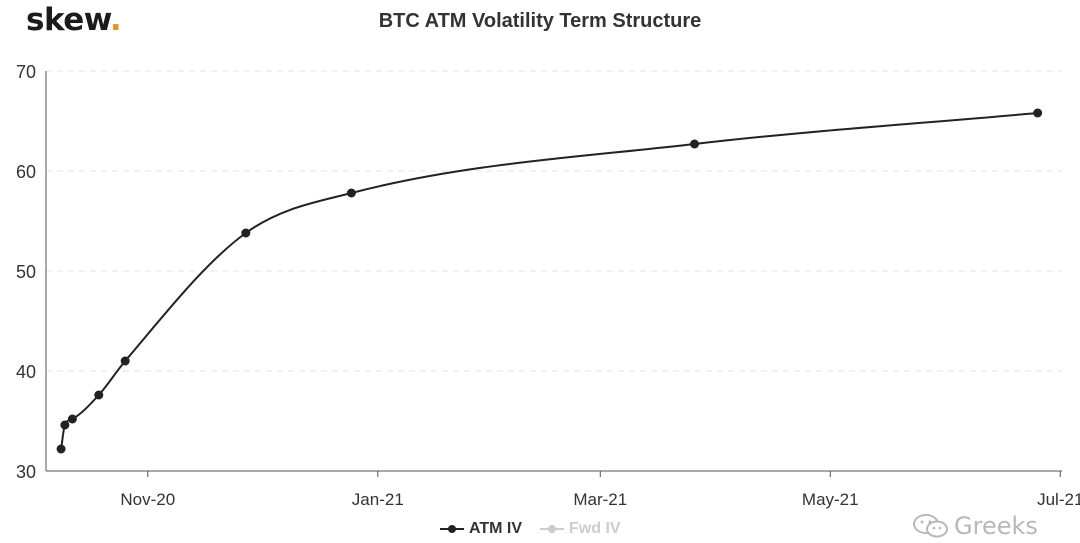  What do you see at coordinates (147, 499) in the screenshot?
I see `x-tick-label: Nov-20` at bounding box center [147, 499].